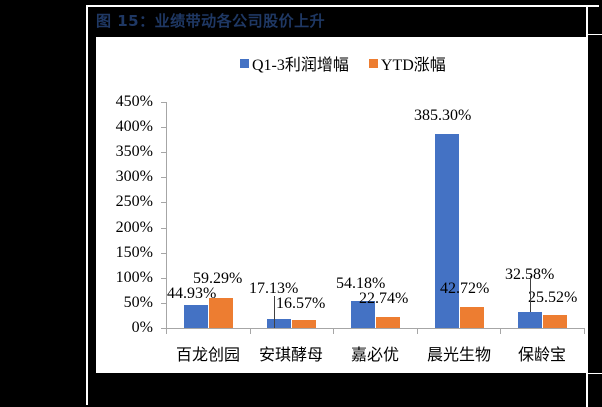 The width and height of the screenshot is (602, 407). I want to click on y-tick-label: 100%, so click(134, 277).